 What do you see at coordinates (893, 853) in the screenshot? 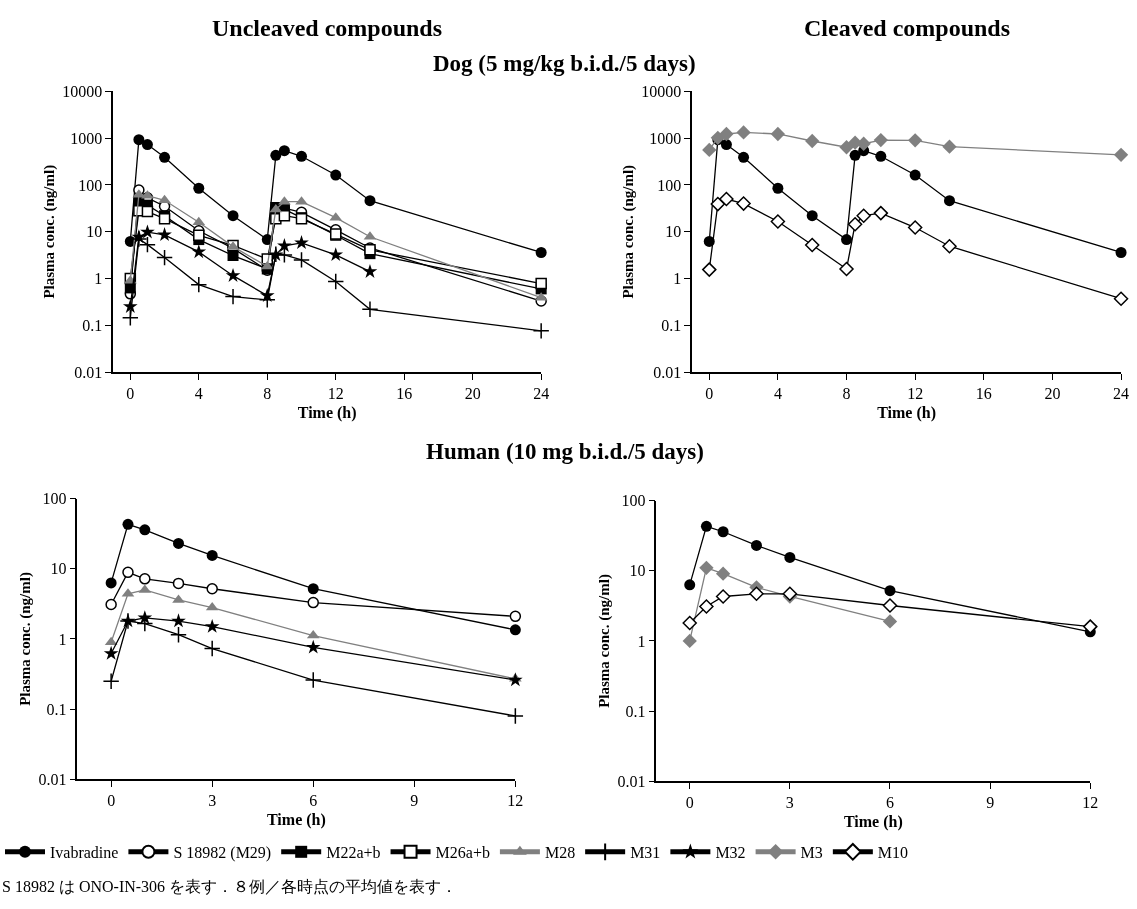
I see `legend-label: M10` at bounding box center [893, 853].